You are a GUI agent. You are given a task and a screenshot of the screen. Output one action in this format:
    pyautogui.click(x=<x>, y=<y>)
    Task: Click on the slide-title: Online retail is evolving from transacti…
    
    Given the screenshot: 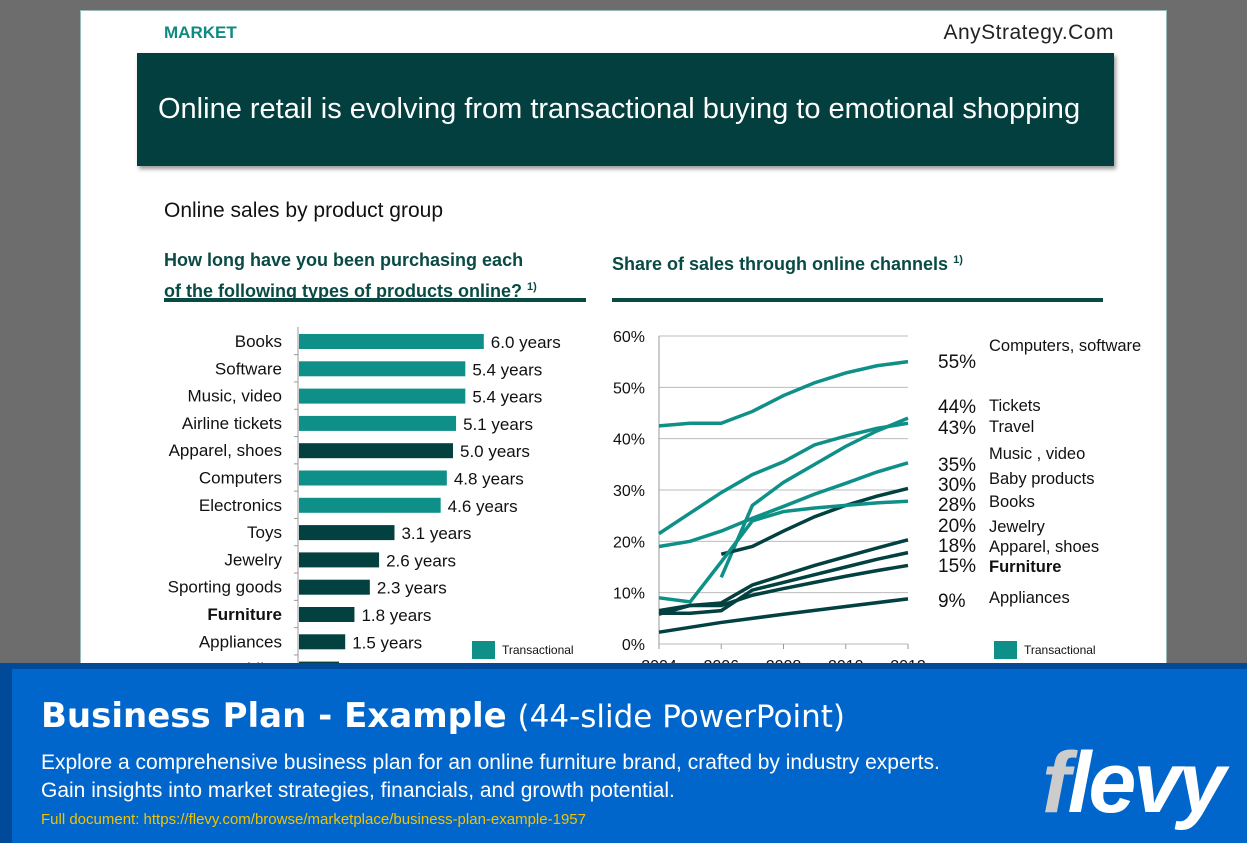 What is the action you would take?
    pyautogui.click(x=625, y=109)
    